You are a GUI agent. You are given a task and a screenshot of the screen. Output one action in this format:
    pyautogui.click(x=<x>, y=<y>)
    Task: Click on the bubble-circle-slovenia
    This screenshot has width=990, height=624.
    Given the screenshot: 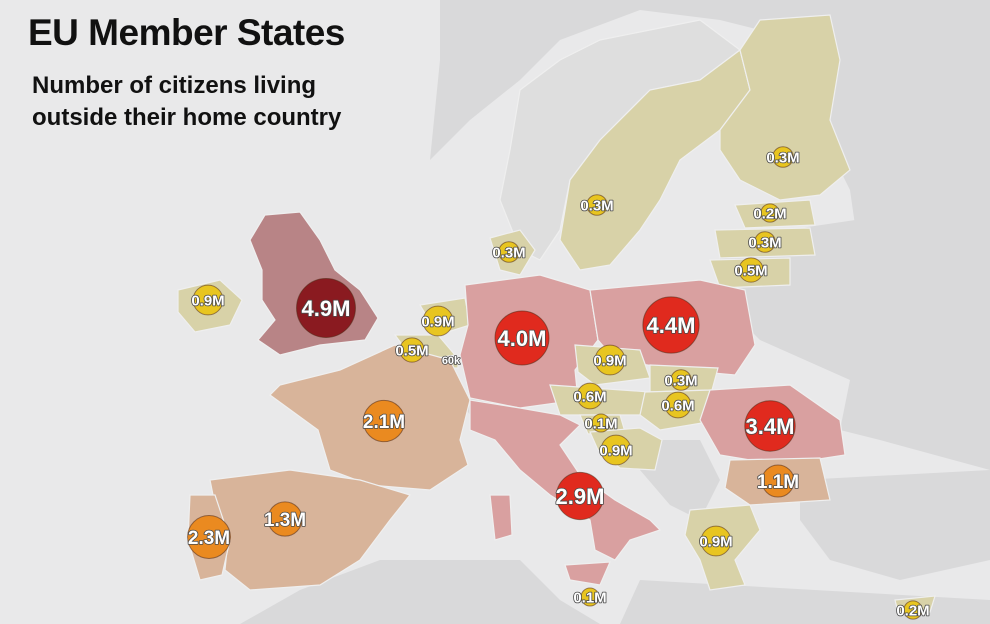 What is the action you would take?
    pyautogui.click(x=601, y=423)
    